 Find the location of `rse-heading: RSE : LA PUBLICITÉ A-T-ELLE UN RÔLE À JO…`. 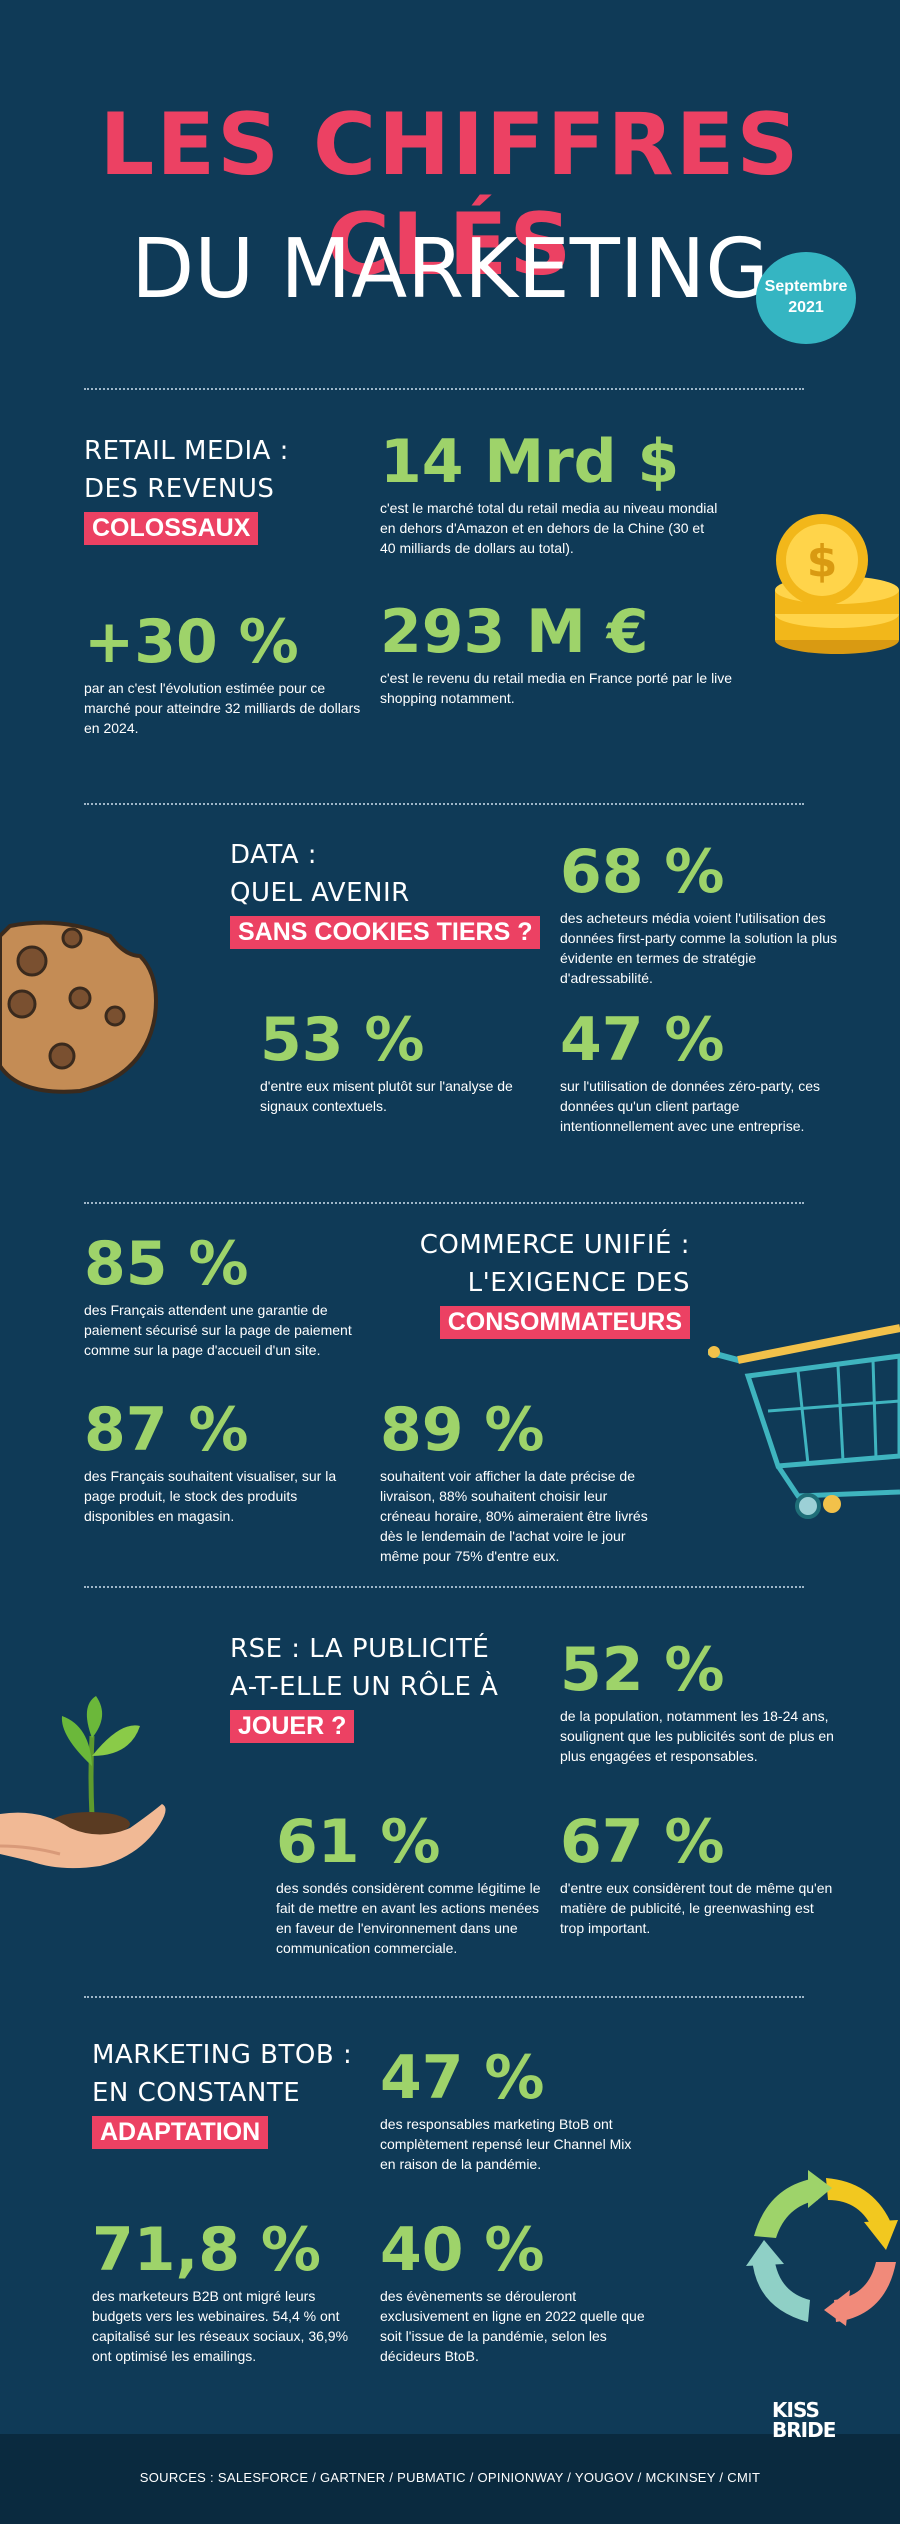

rse-heading: RSE : LA PUBLICITÉ A-T-ELLE UN RÔLE À JO… is located at coordinates (395, 1686).